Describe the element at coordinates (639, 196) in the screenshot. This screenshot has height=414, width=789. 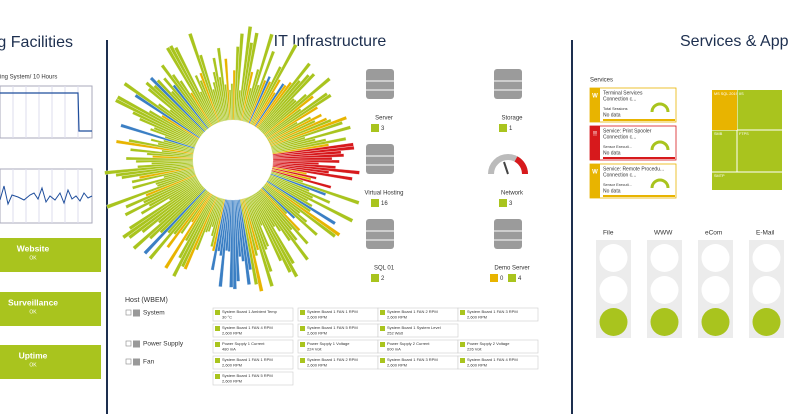
I see `service-bar` at that location.